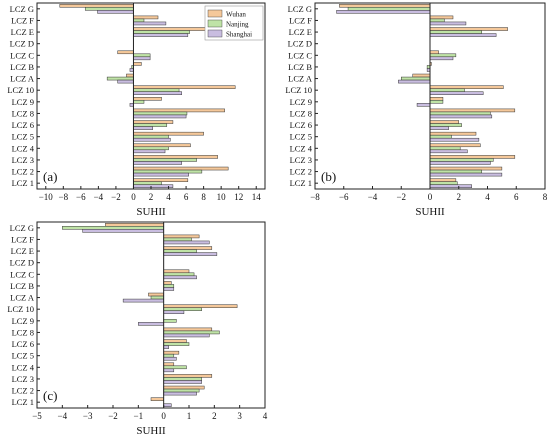  Describe the element at coordinates (238, 197) in the screenshot. I see `x-tick-label: 12` at that location.